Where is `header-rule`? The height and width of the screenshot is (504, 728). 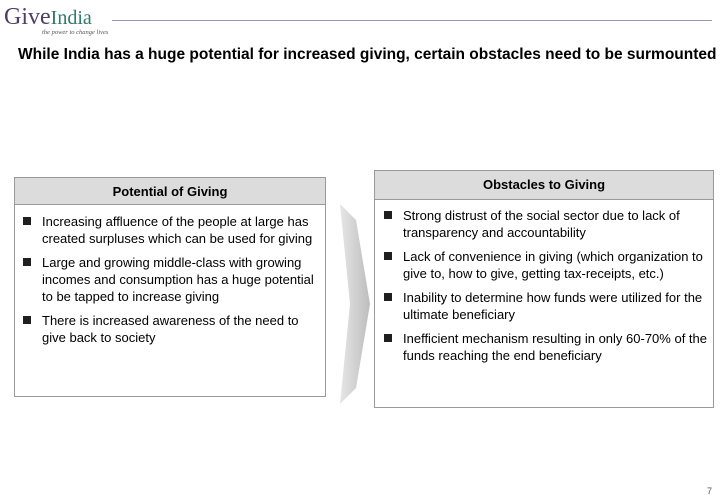
header-rule is located at coordinates (412, 20).